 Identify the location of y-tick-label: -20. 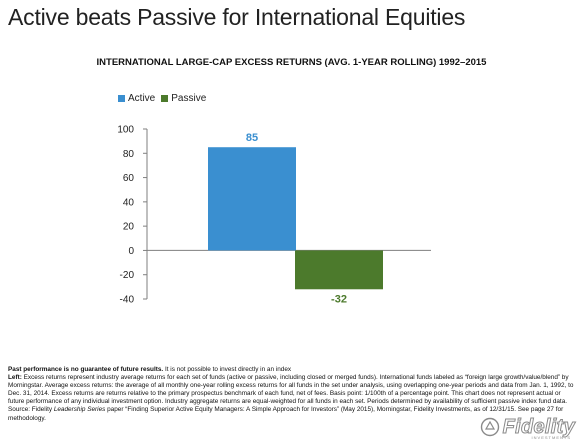
(127, 275).